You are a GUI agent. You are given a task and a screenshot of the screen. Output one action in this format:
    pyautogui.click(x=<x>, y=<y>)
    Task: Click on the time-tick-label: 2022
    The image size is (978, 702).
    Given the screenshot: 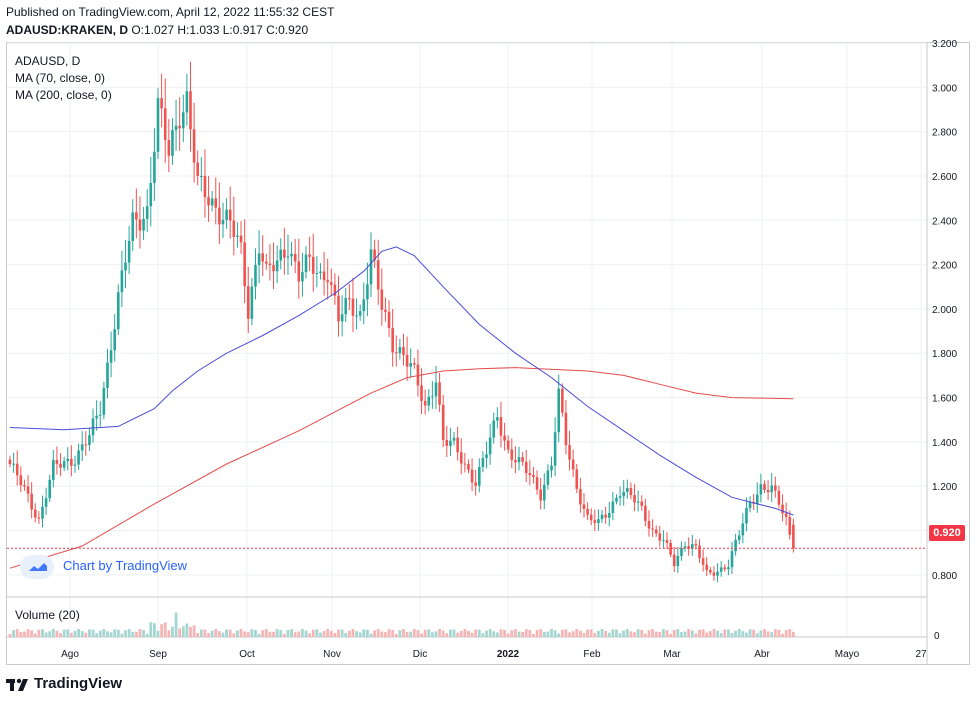 What is the action you would take?
    pyautogui.click(x=508, y=654)
    